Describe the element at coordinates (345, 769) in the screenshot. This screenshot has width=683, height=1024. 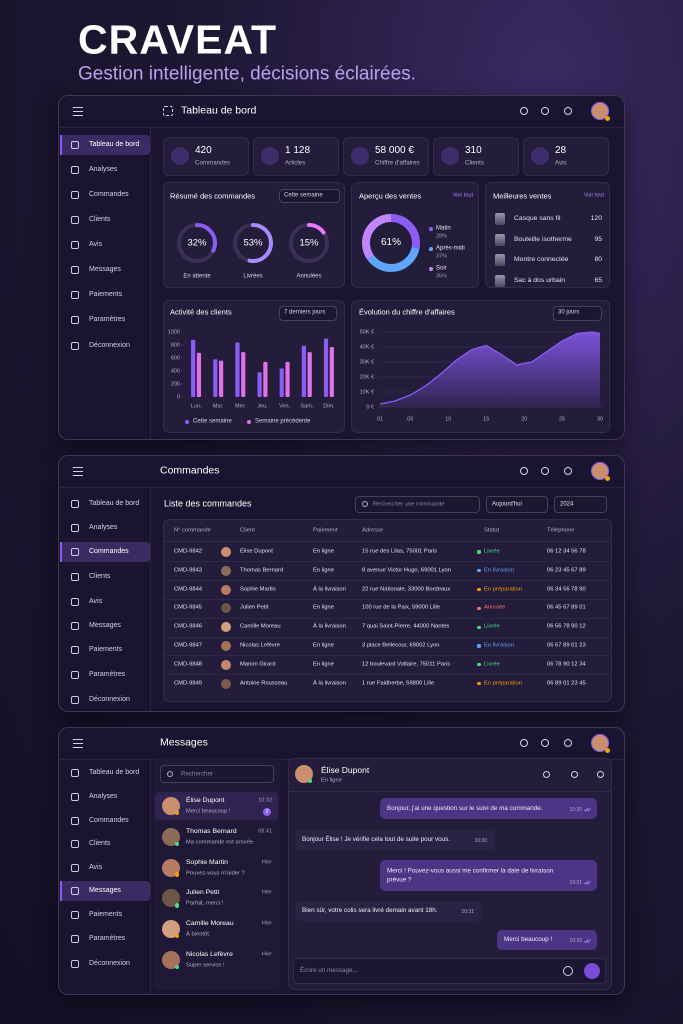
I see `chat-contact-name: Élise Dupont` at that location.